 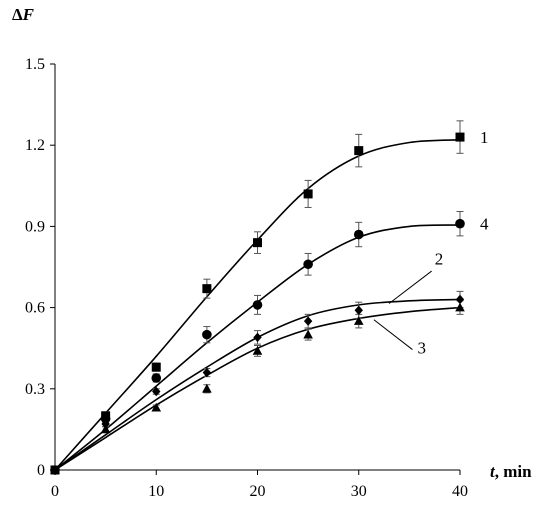 What do you see at coordinates (421, 348) in the screenshot?
I see `curve-label-3: 3` at bounding box center [421, 348].